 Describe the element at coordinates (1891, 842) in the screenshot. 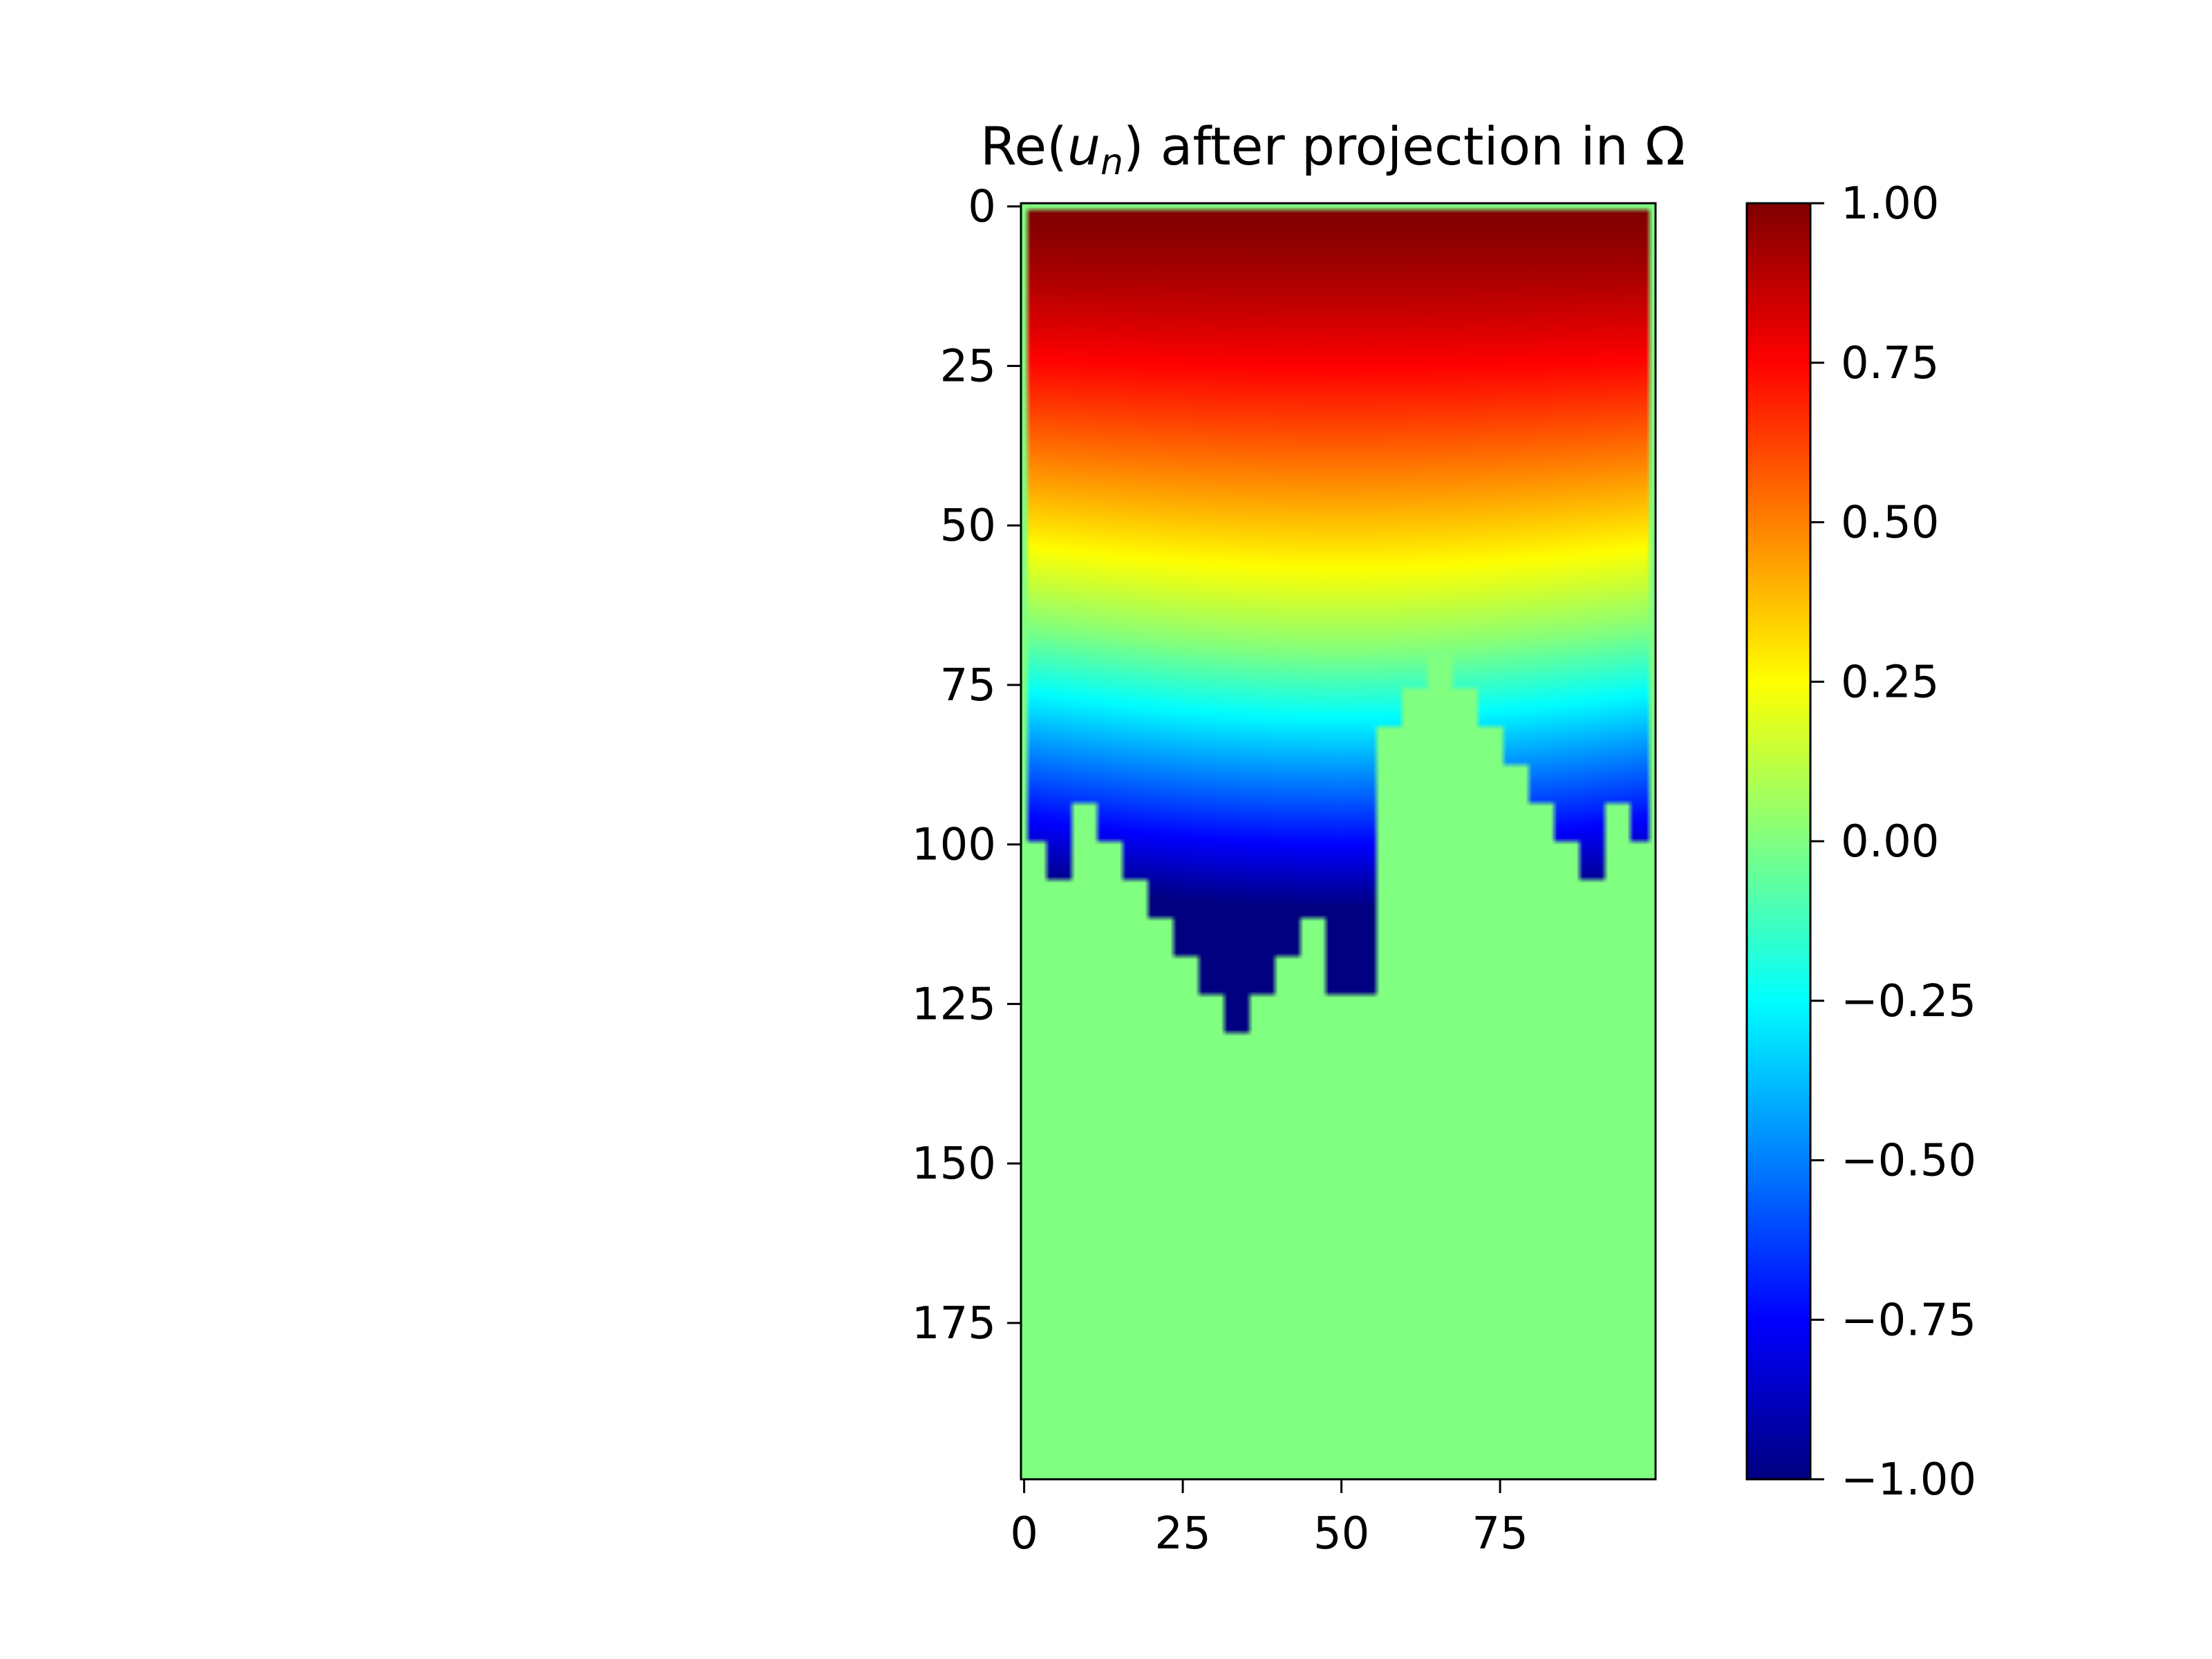

I see `colorbar-tick-label: 0.00` at that location.